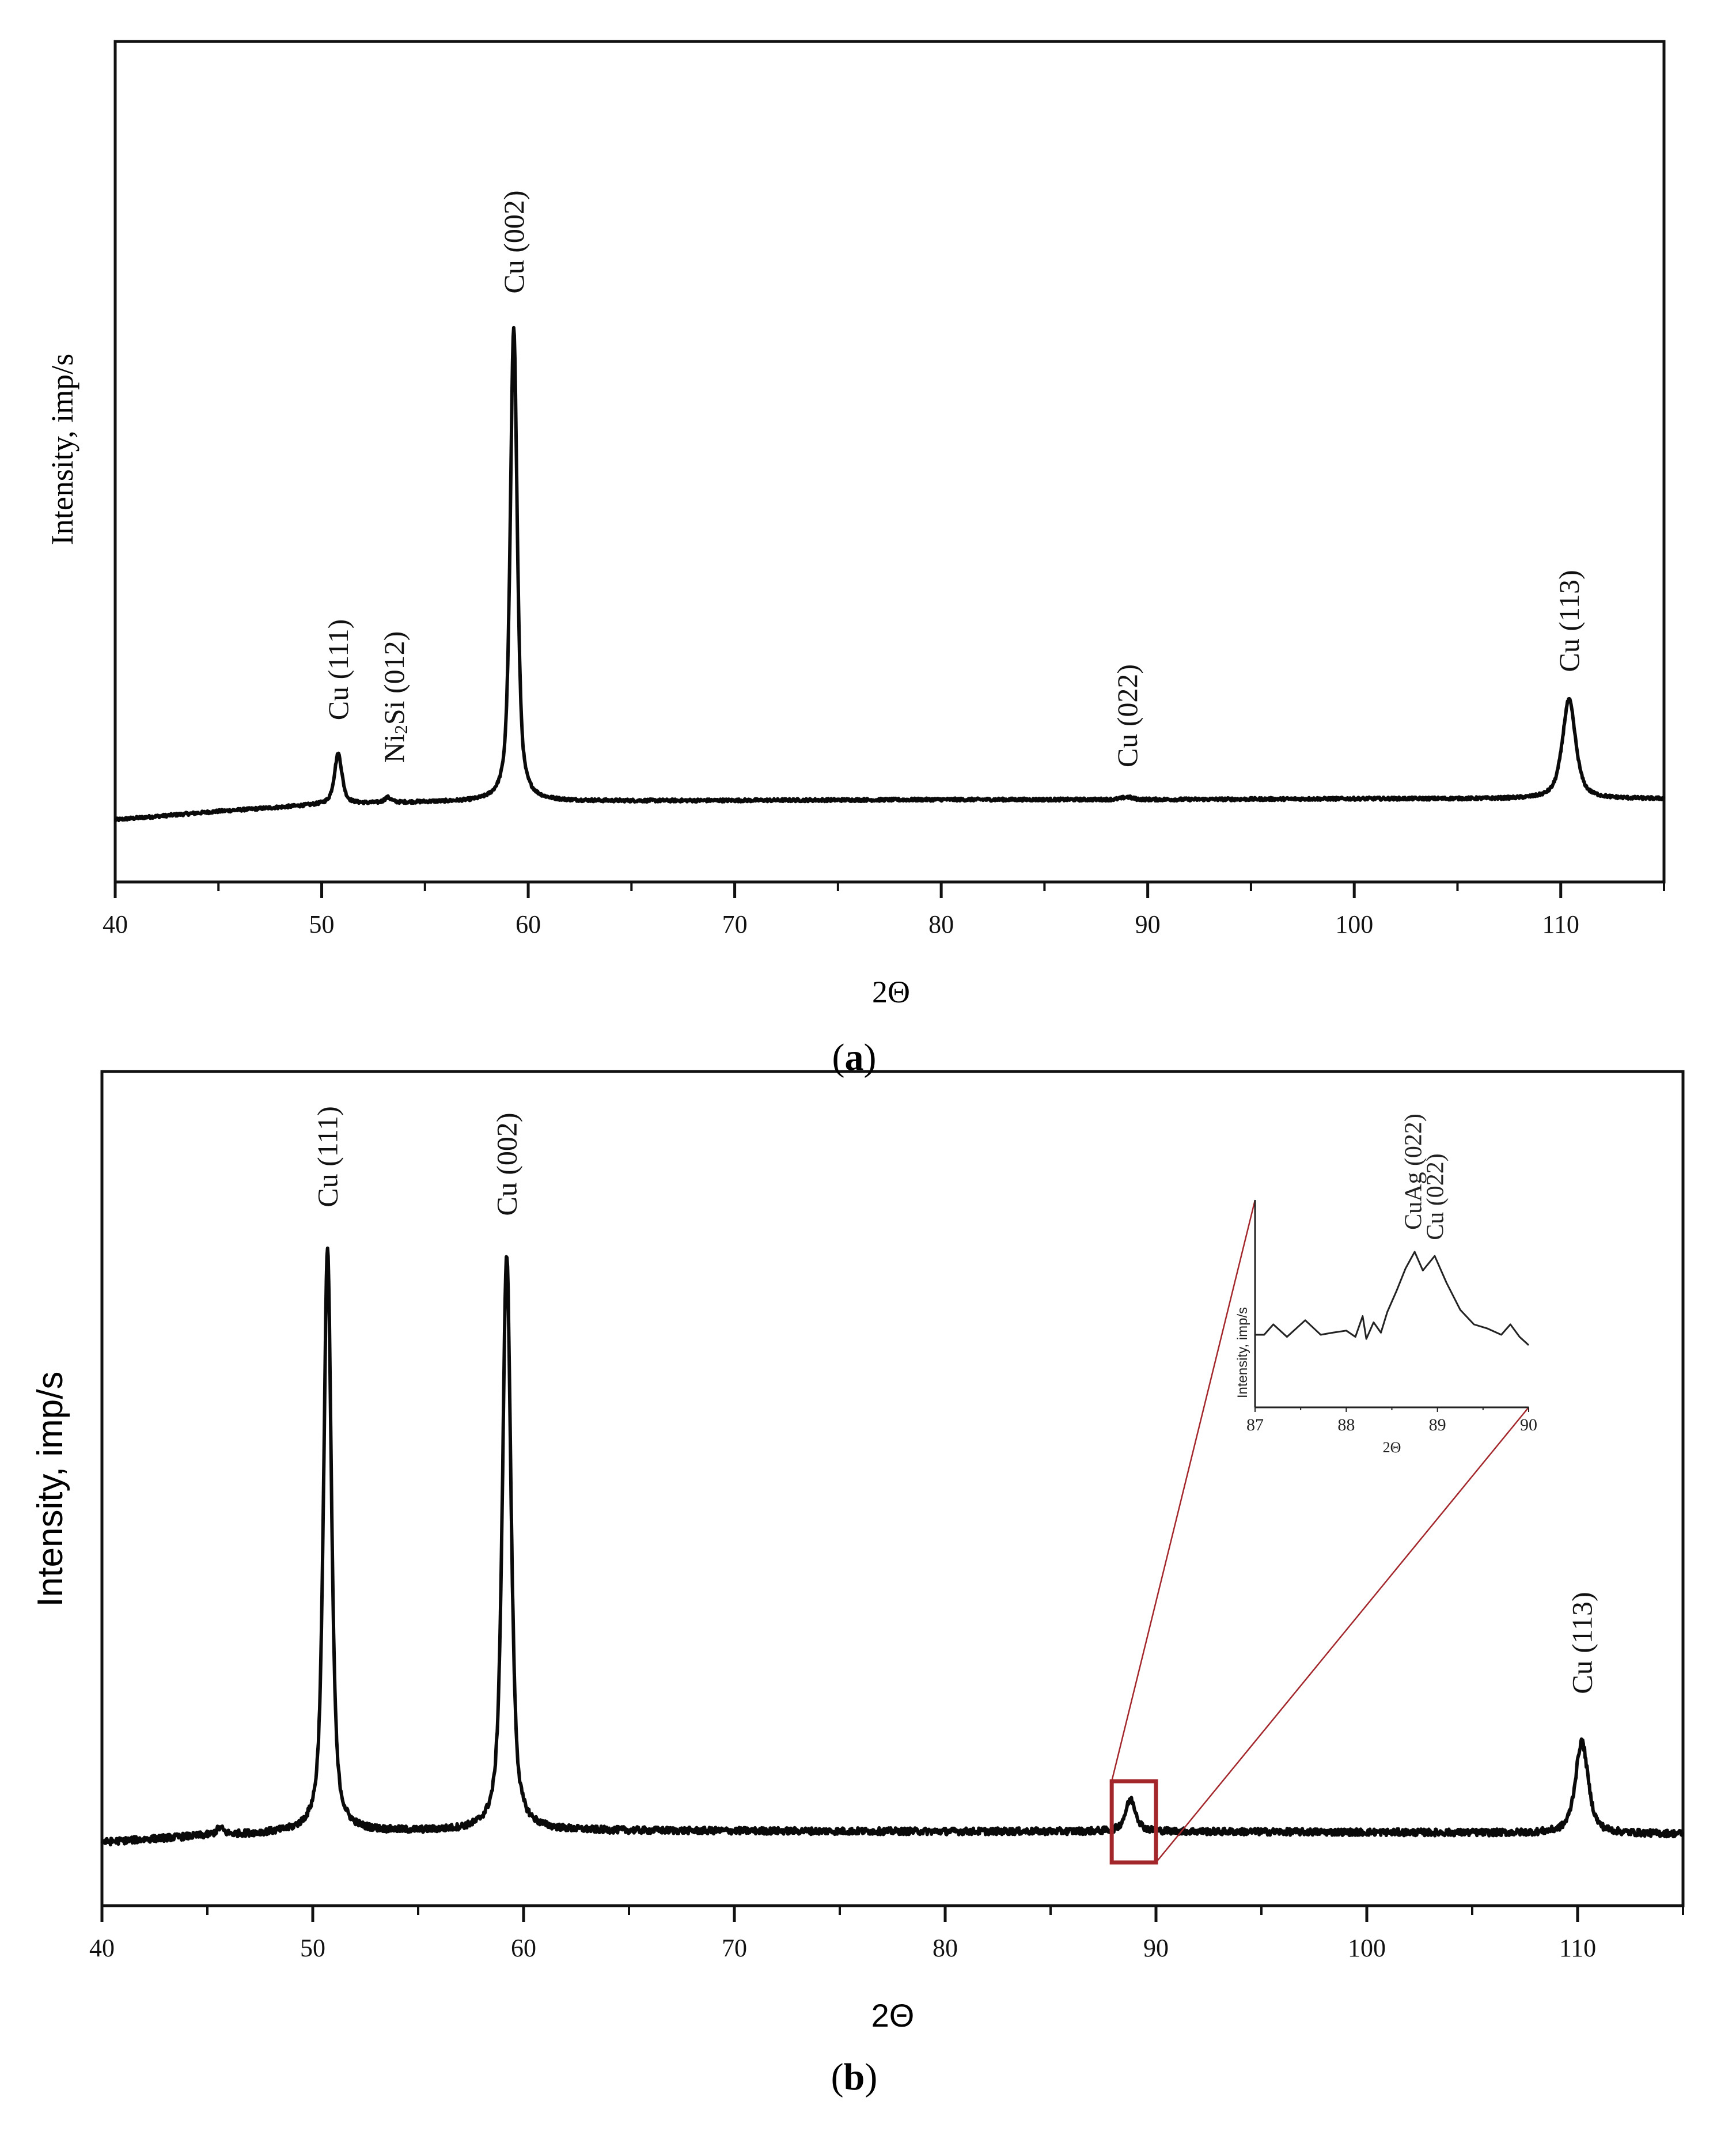 The image size is (1736, 2143). Describe the element at coordinates (1528, 1424) in the screenshot. I see `inset-tick-label: 90` at that location.